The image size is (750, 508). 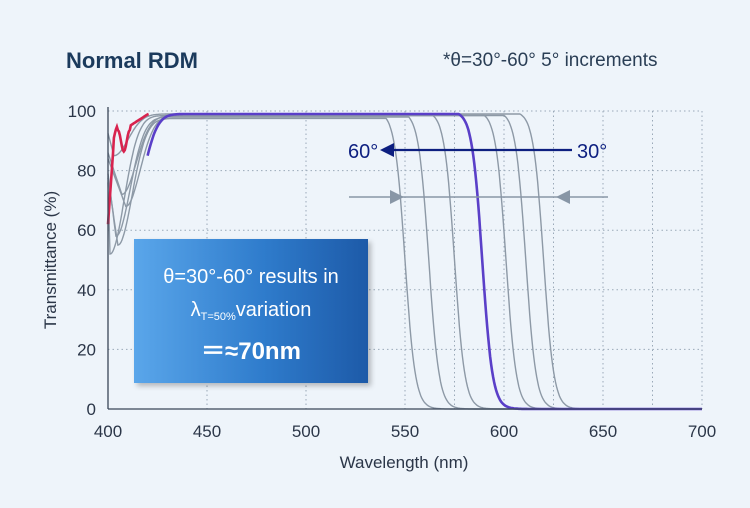 I want to click on y-tick-label: 60, so click(x=86, y=230).